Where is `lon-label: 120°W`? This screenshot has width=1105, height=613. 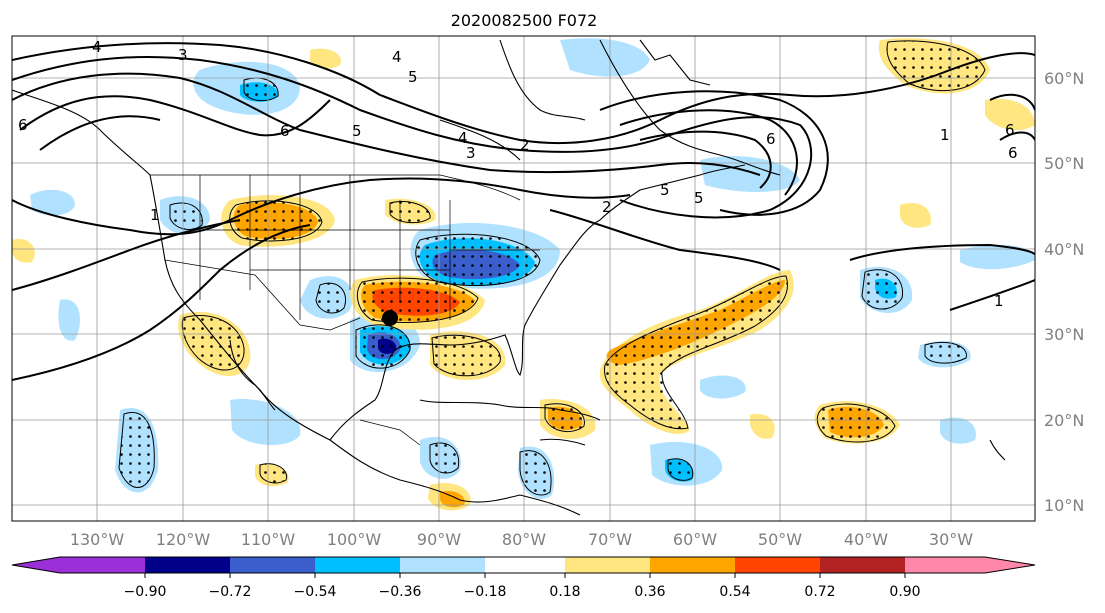
lon-label: 120°W is located at coordinates (183, 539).